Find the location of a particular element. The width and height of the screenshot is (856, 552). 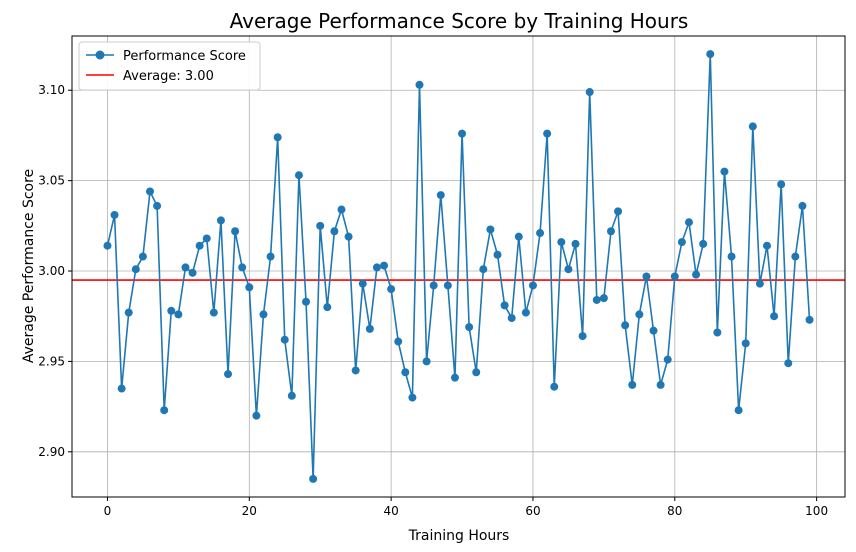

y-tick-label: 2.95 is located at coordinates (51, 361).